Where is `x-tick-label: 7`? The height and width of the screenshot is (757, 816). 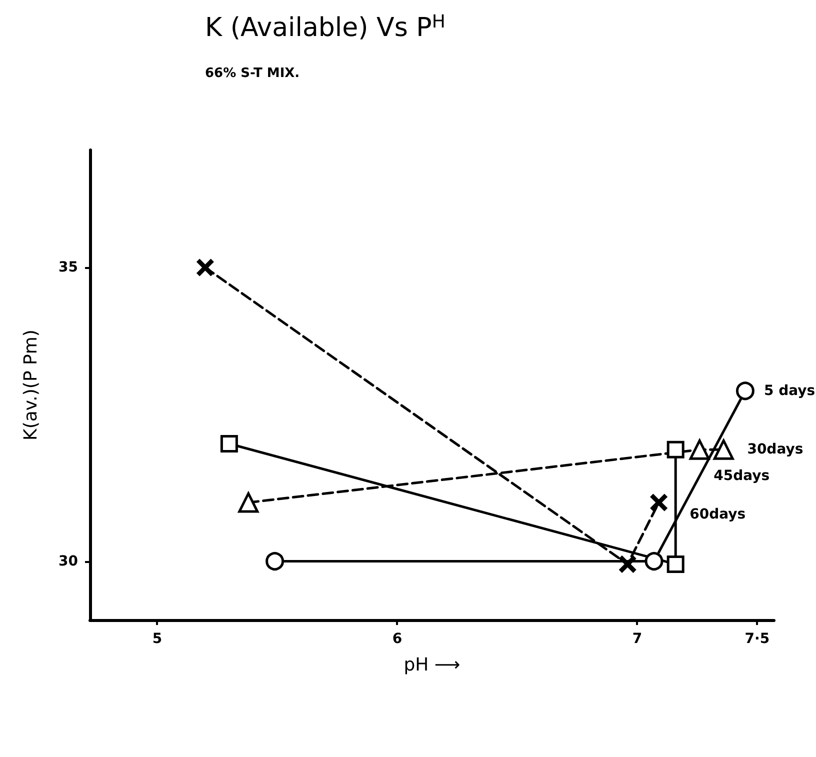 x-tick-label: 7 is located at coordinates (637, 639).